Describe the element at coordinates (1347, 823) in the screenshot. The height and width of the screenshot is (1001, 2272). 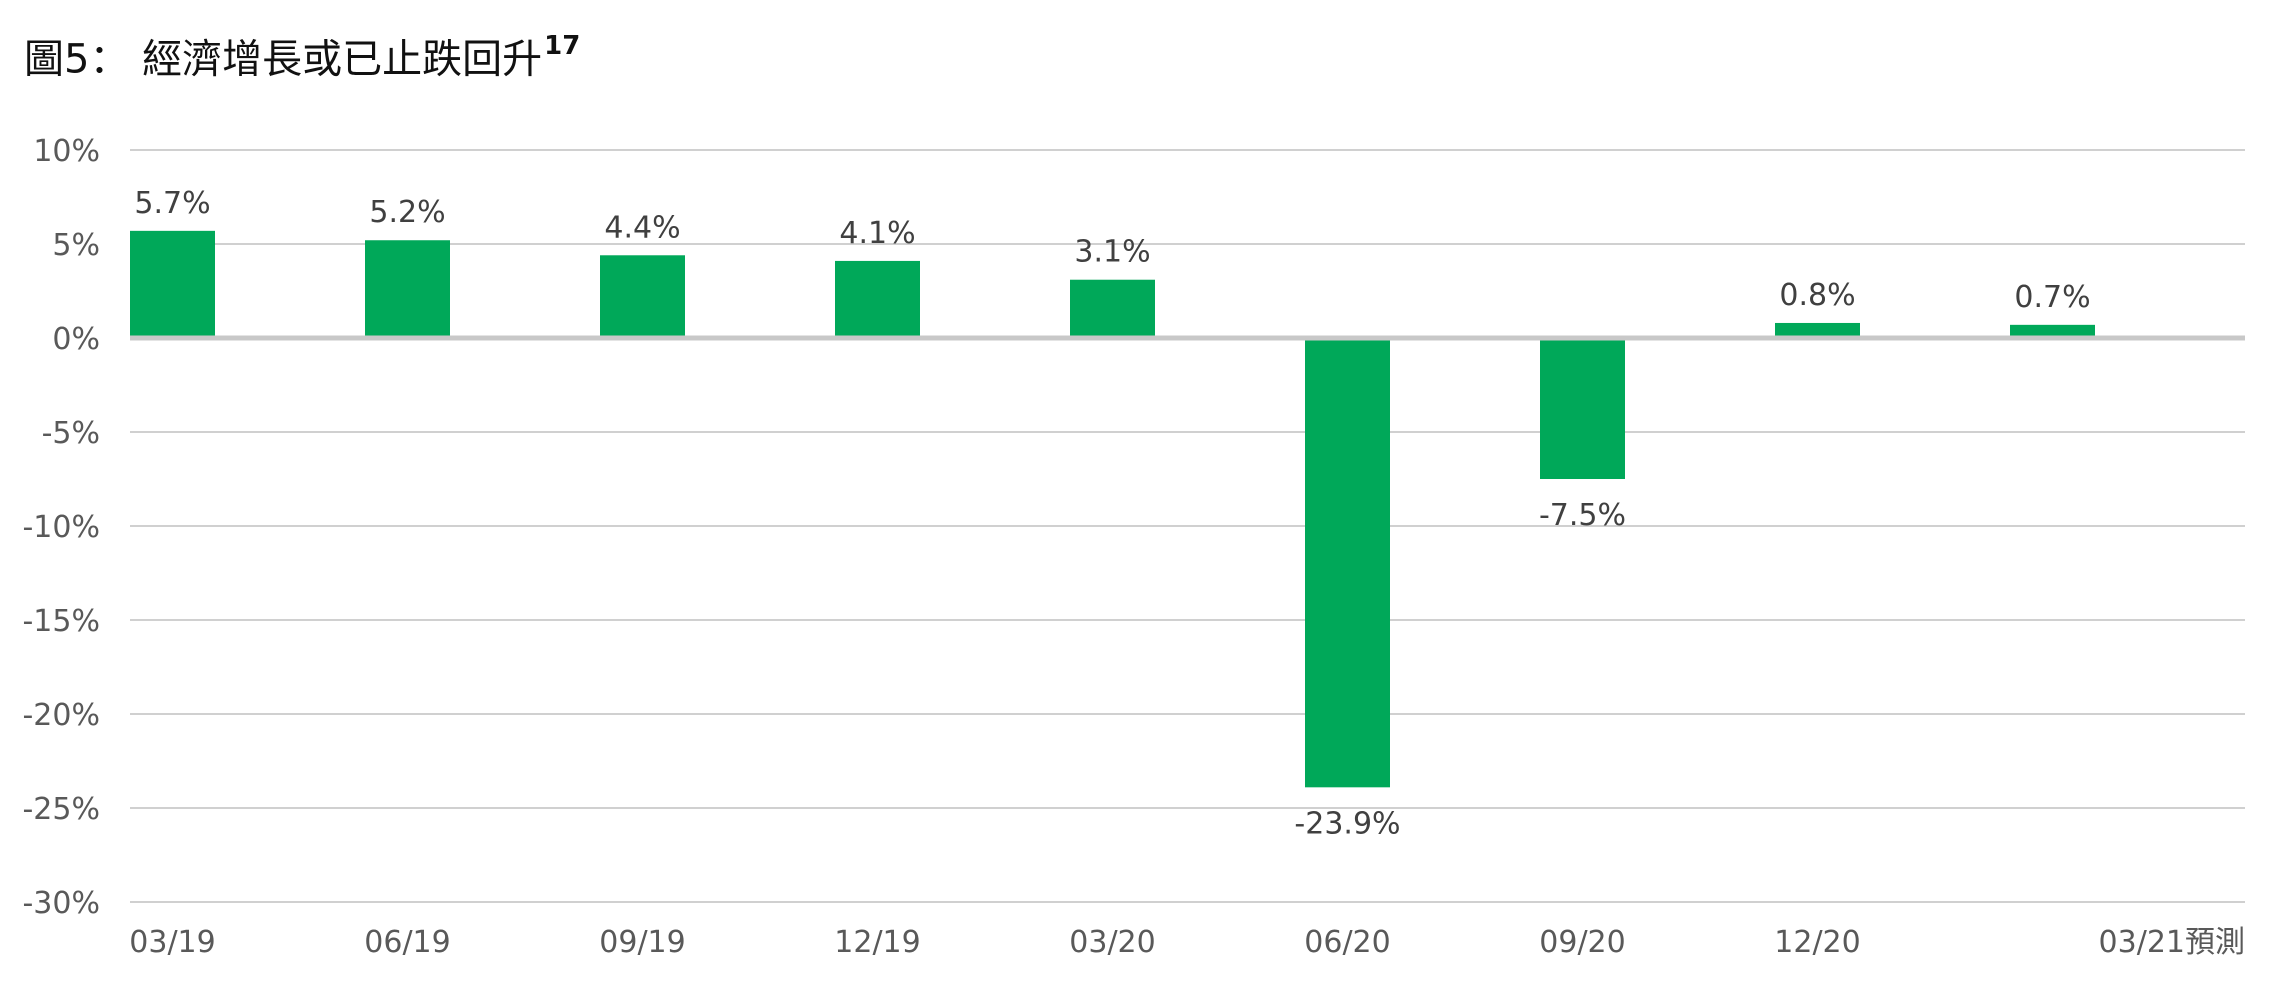
I see `data-label: -23.9%` at that location.